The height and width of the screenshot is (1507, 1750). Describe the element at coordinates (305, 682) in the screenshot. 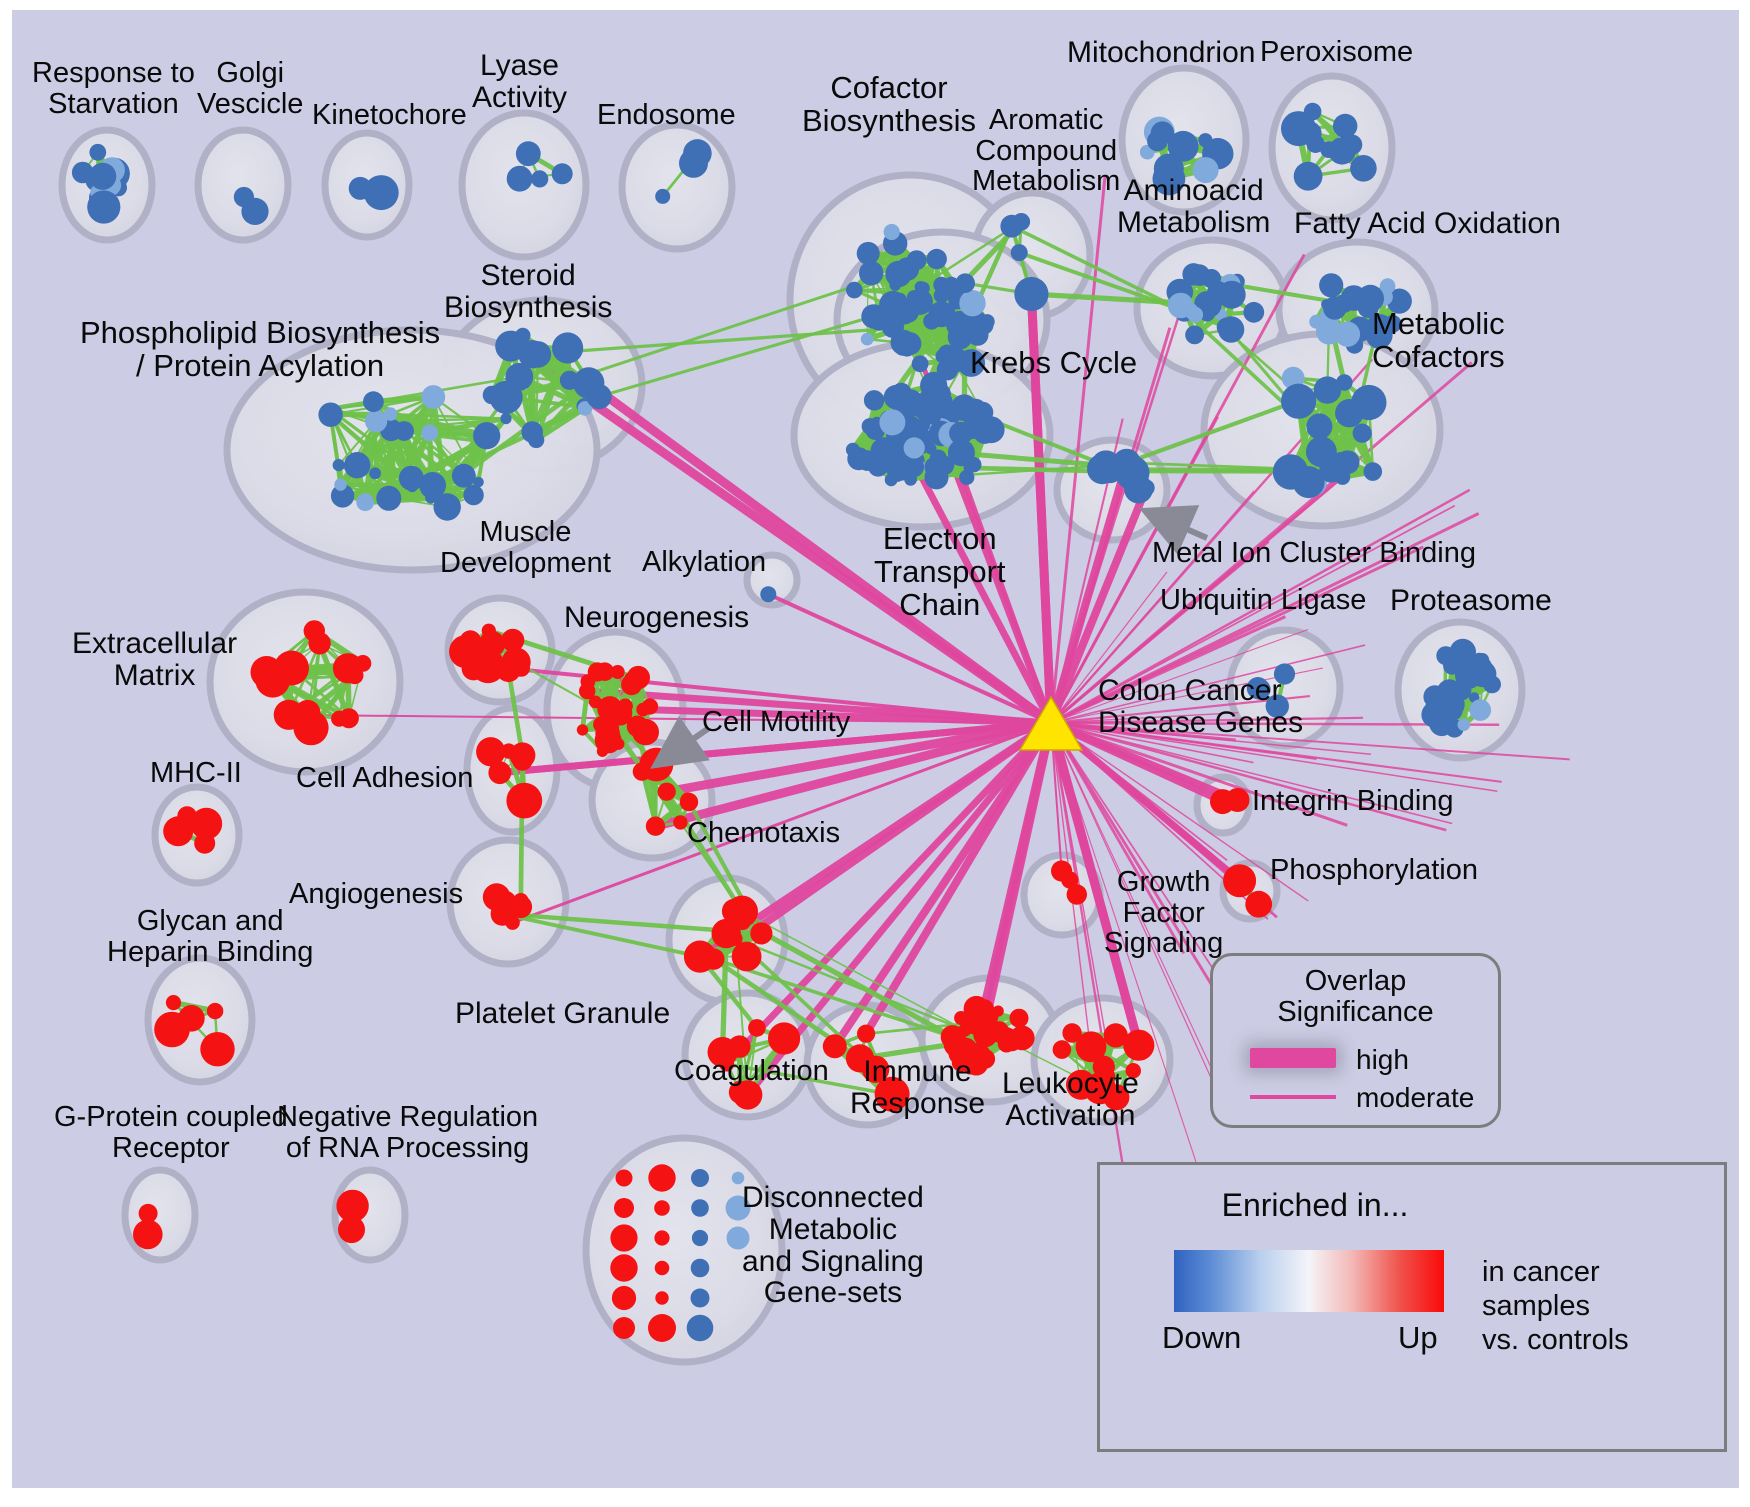

I see `cluster-extracellular-matrix` at that location.